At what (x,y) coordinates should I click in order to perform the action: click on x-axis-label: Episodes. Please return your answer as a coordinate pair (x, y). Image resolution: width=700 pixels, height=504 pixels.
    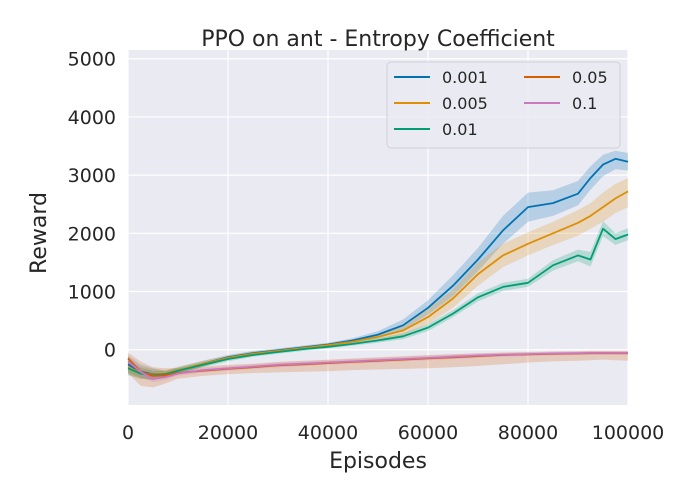
    Looking at the image, I should click on (378, 461).